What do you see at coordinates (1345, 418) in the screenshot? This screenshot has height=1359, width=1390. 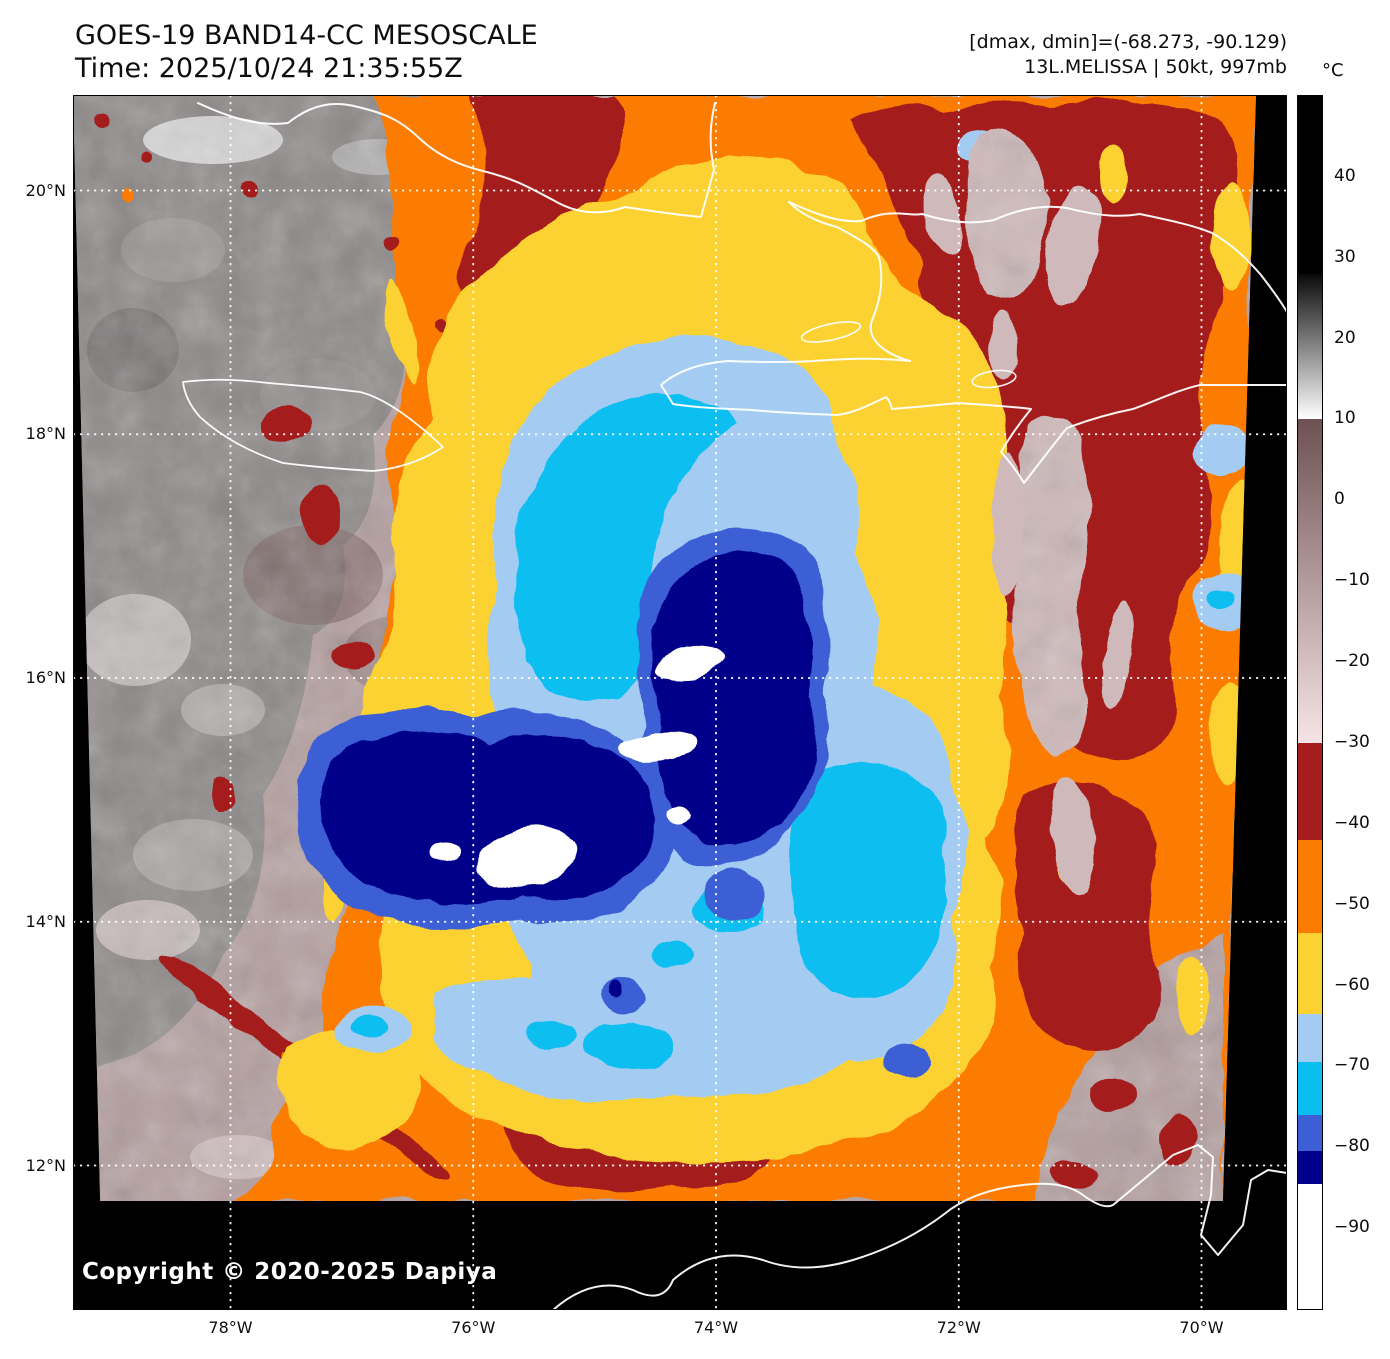 I see `colorbar-tick-label: 10` at bounding box center [1345, 418].